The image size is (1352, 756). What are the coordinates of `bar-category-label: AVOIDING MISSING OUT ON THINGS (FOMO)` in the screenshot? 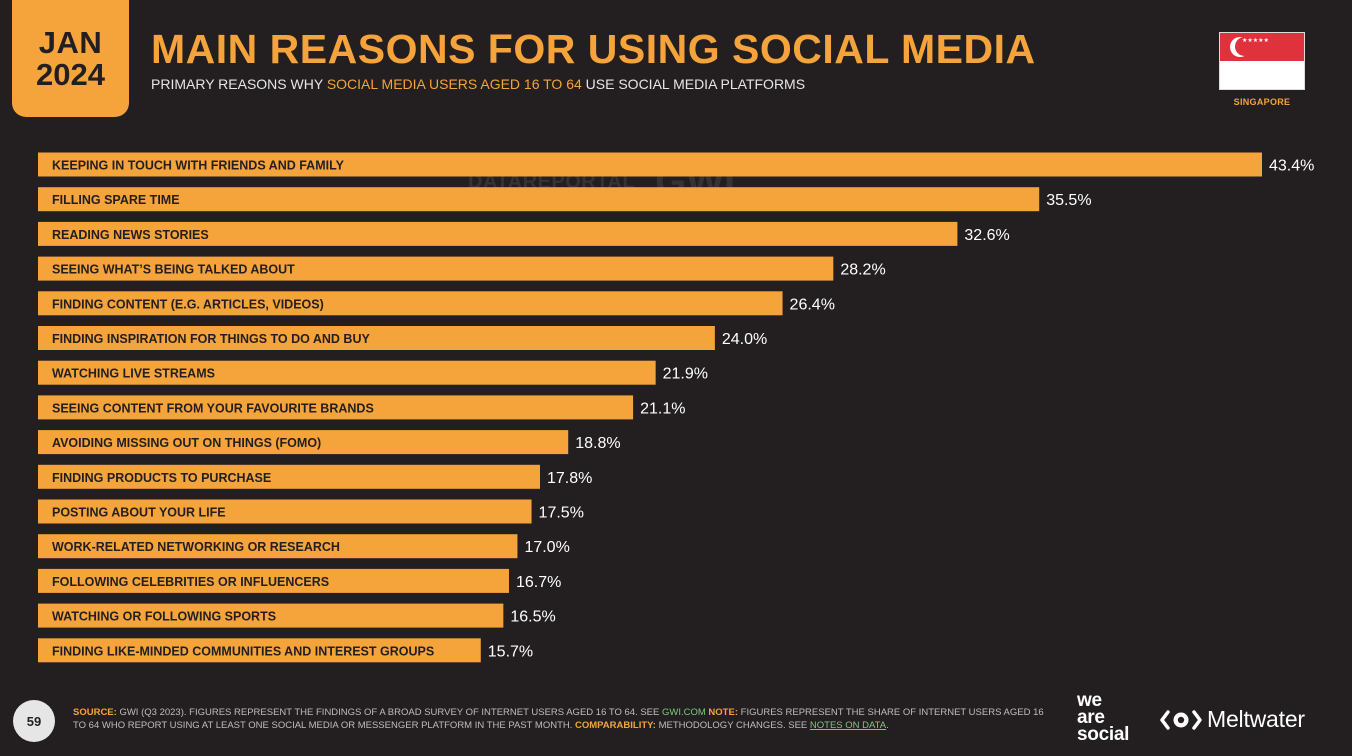 It's located at (186, 443).